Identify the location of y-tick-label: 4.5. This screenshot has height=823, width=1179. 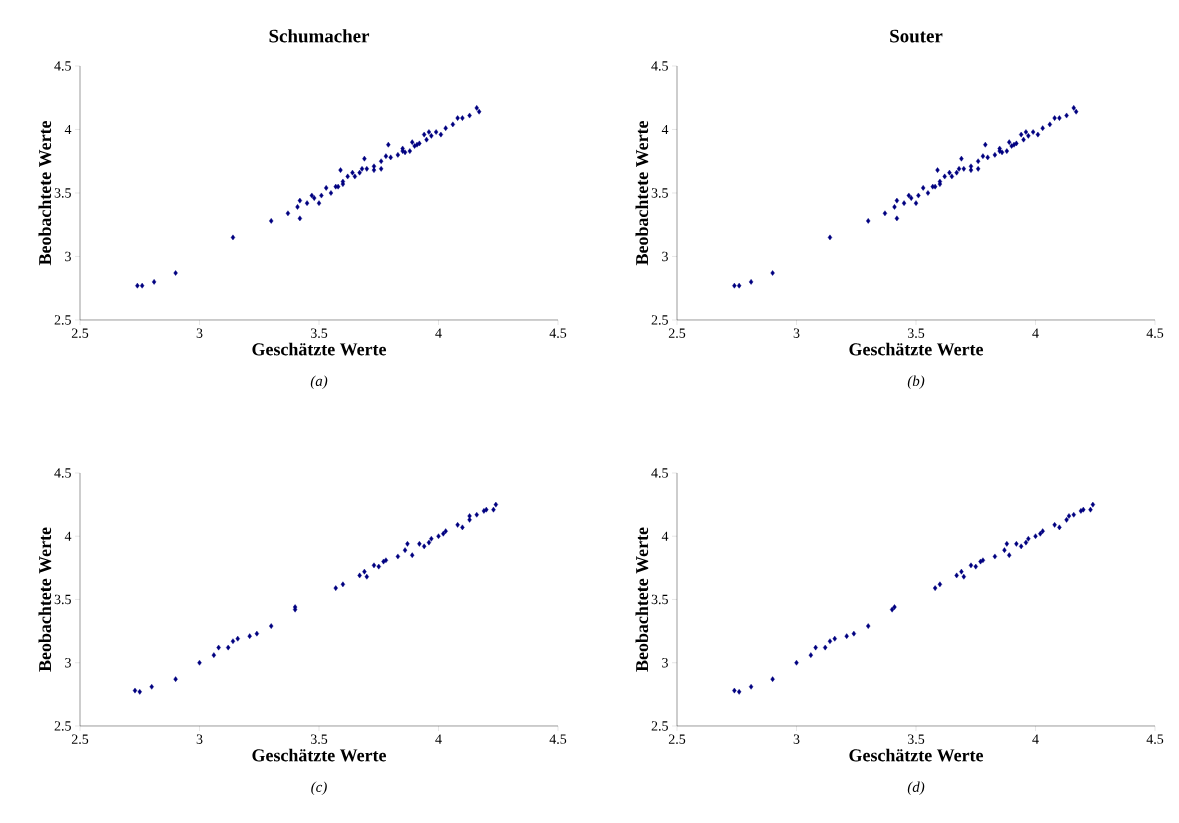
(62, 473).